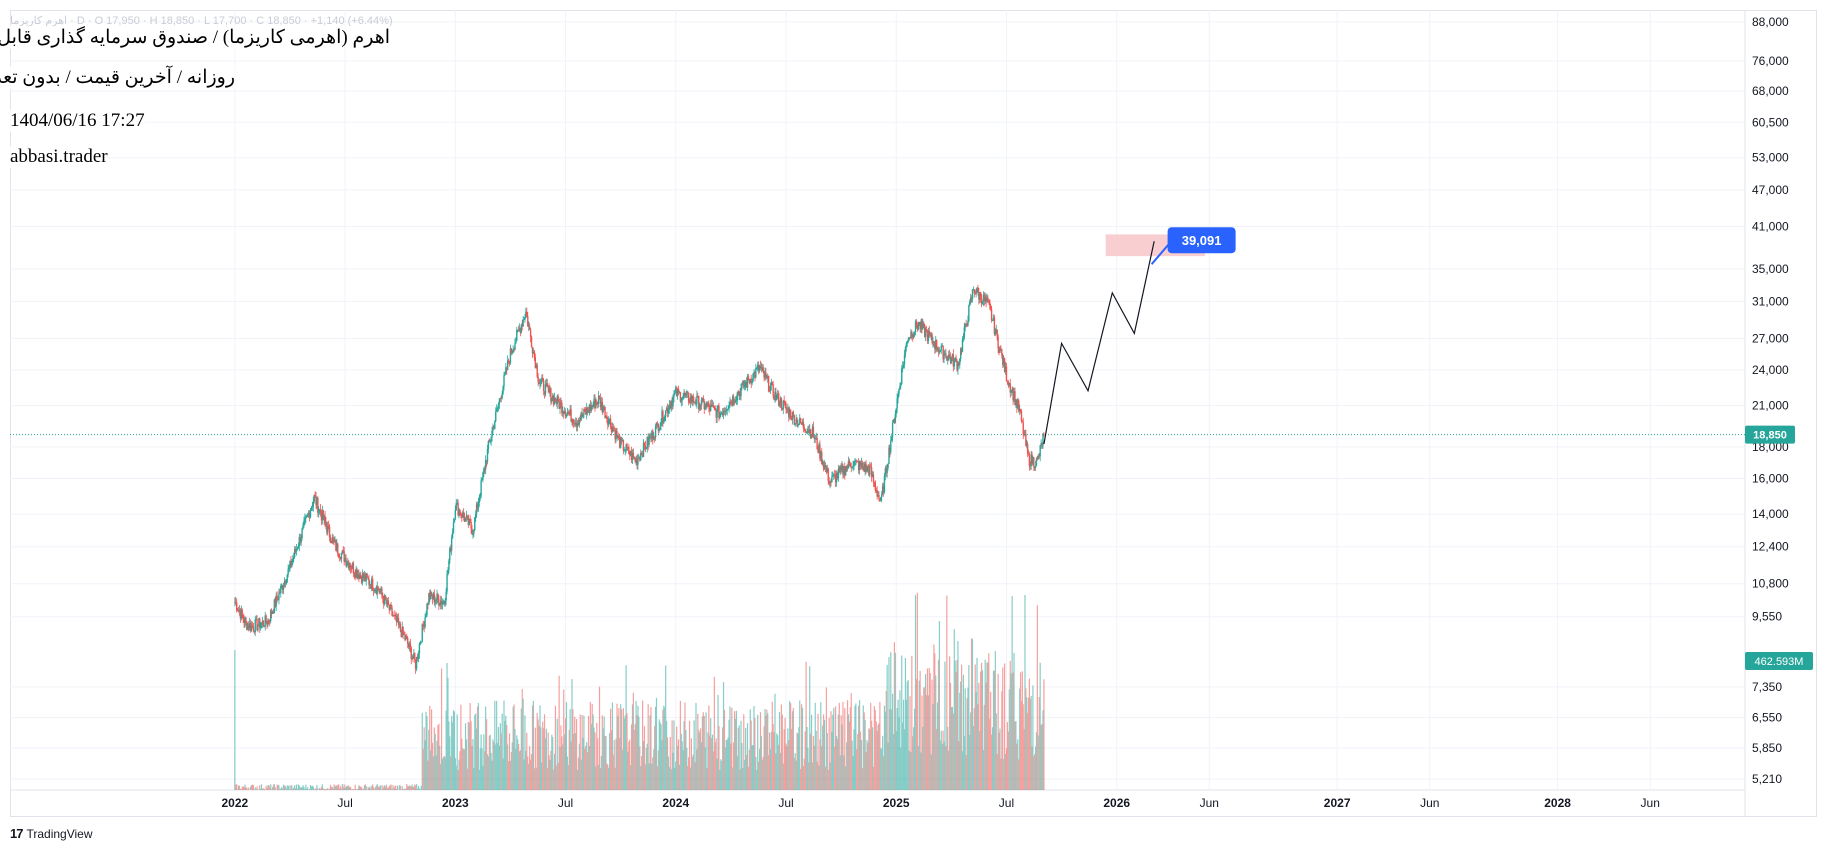 The height and width of the screenshot is (852, 1828). I want to click on callout-pointer, so click(1160, 253).